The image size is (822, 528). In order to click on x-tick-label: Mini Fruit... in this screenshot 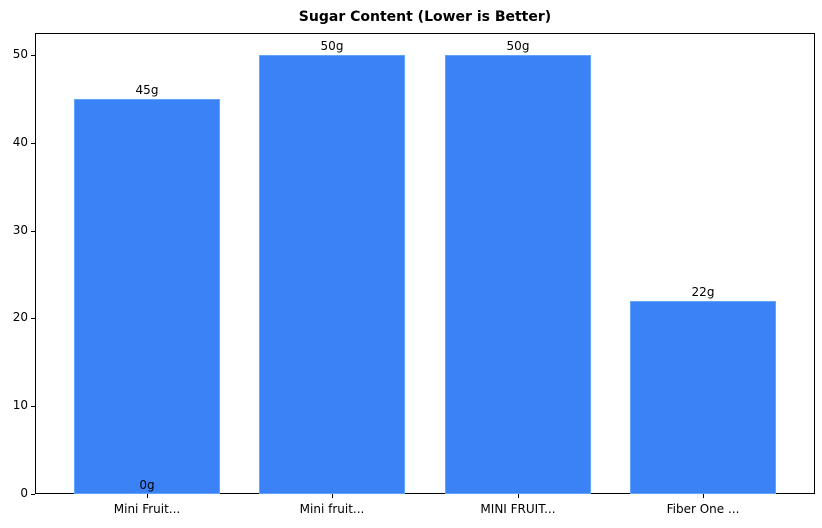, I will do `click(147, 509)`.